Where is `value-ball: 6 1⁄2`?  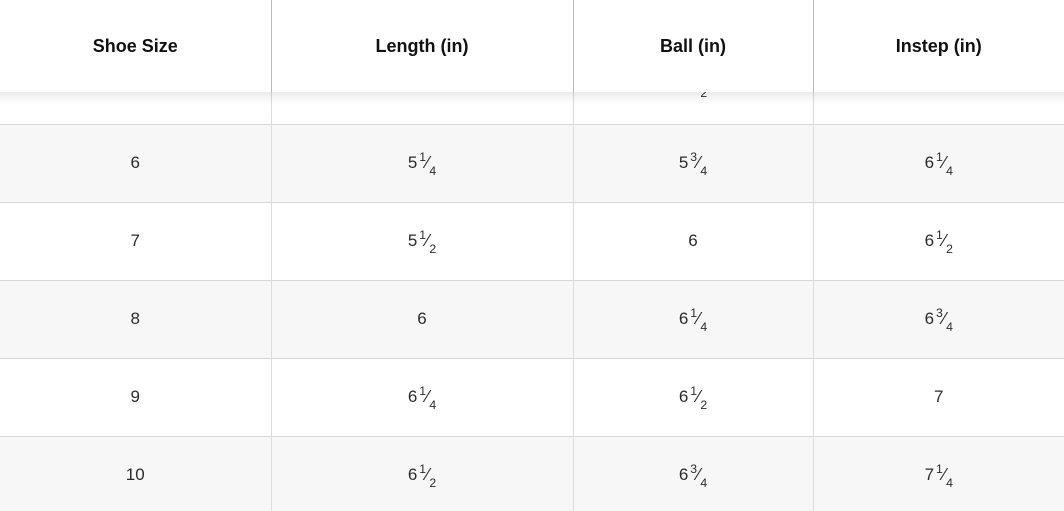
value-ball: 6 1⁄2 is located at coordinates (693, 398).